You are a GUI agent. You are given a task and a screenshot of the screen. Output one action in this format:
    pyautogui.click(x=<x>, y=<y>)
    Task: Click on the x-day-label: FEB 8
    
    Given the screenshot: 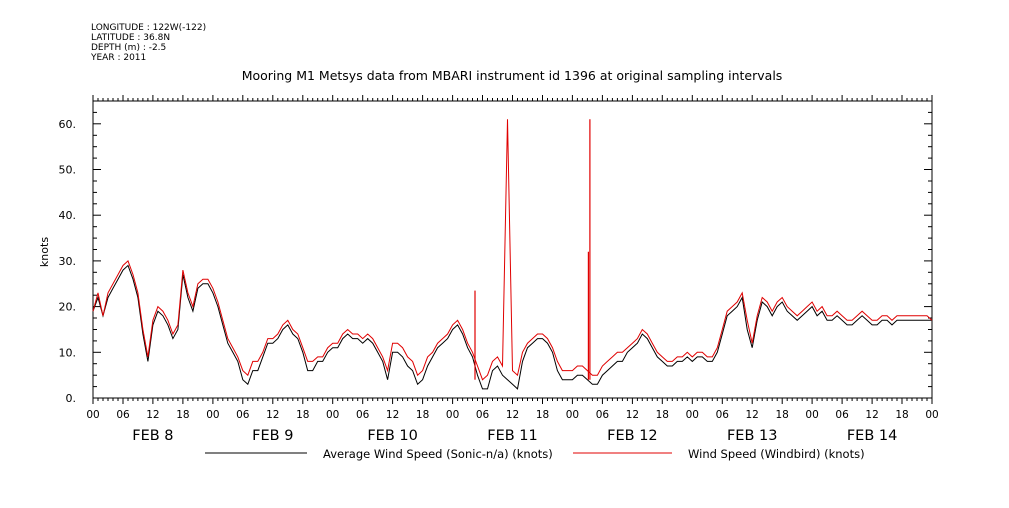 What is the action you would take?
    pyautogui.click(x=152, y=436)
    